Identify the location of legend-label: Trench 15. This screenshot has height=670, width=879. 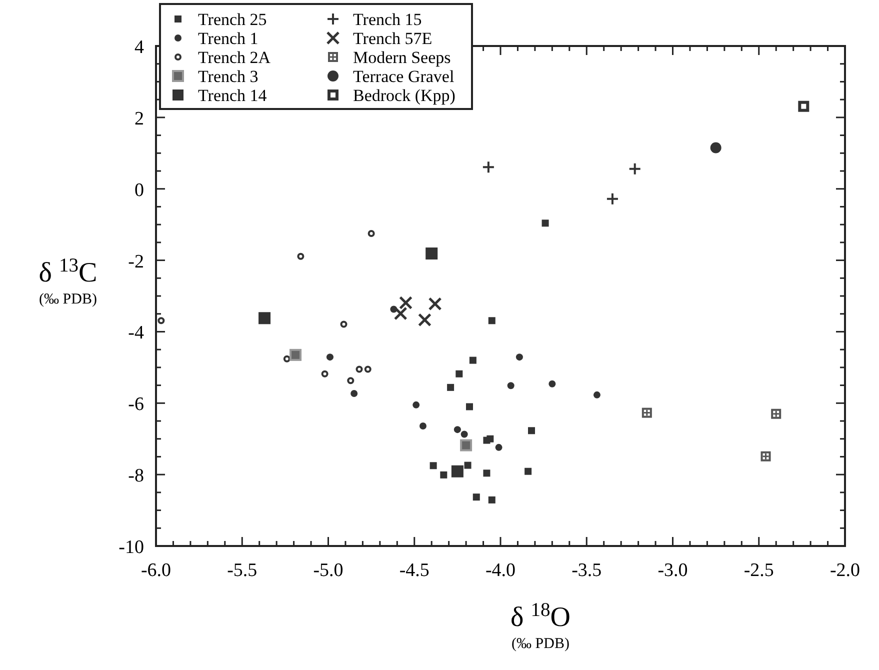
(387, 19).